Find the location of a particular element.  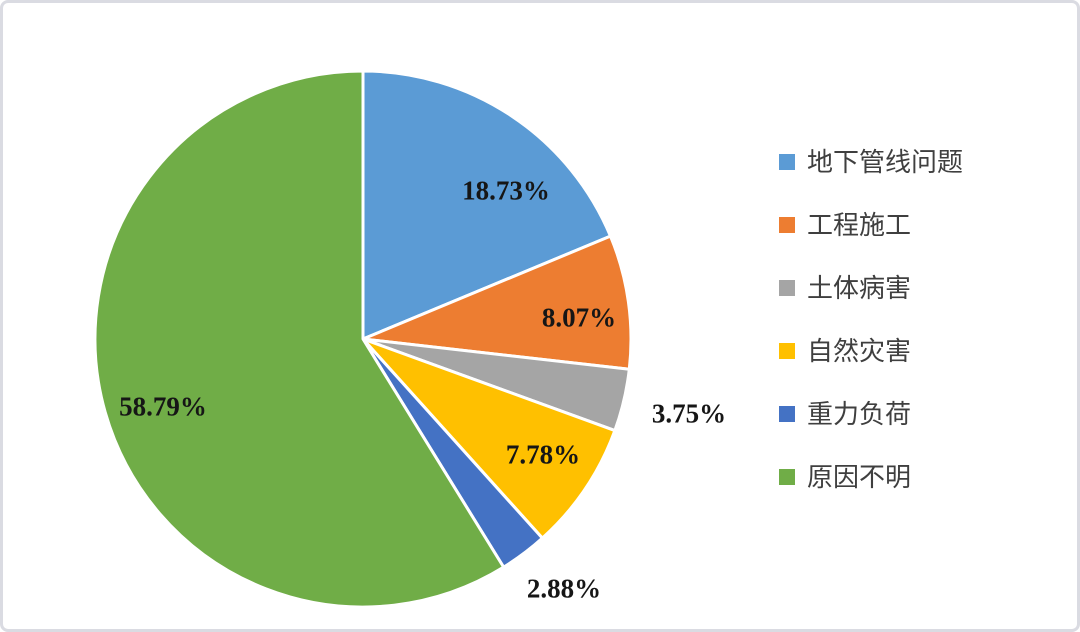

legend-item-3: 土体病害 is located at coordinates (871, 288).